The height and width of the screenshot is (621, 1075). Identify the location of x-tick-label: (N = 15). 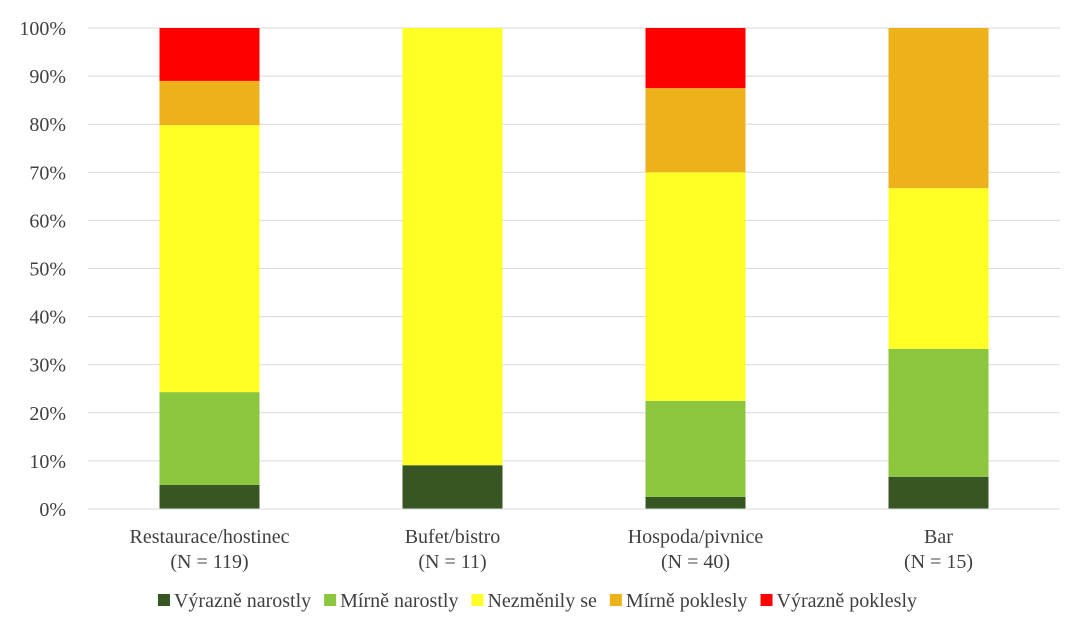
(938, 562).